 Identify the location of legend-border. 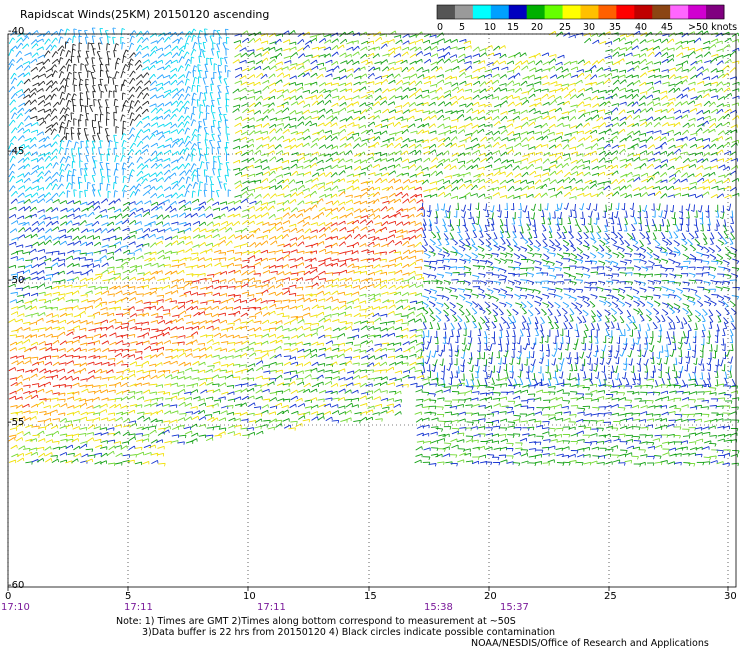
(580, 12).